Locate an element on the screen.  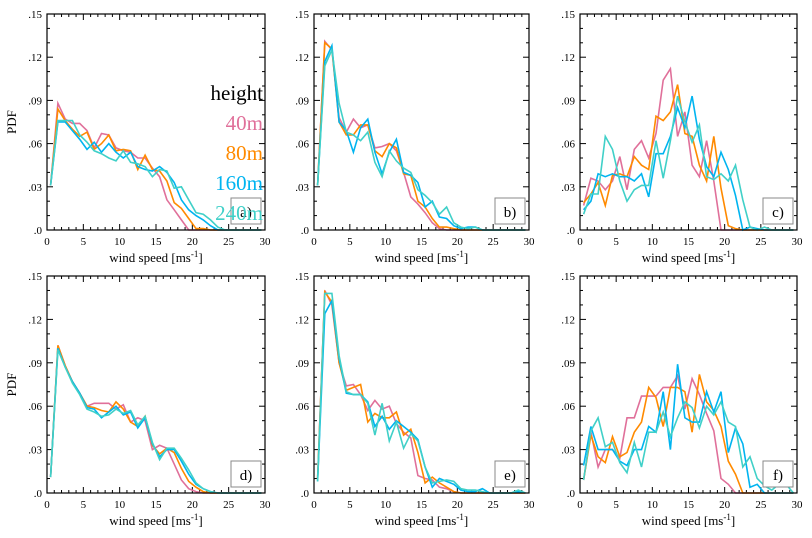
y-axis-title: PDF is located at coordinates (11, 385).